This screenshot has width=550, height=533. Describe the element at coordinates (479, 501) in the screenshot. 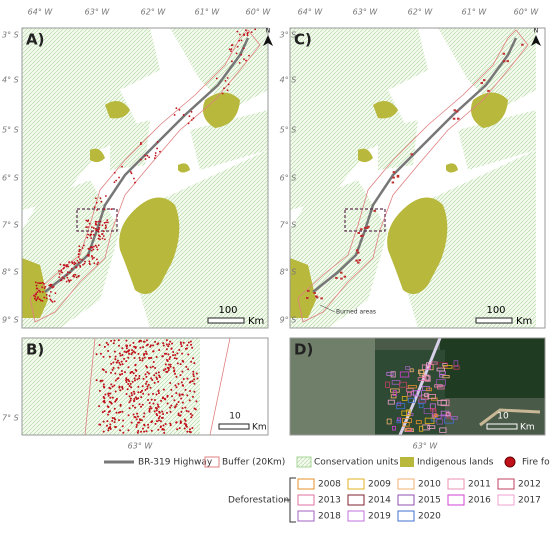

I see `legend-label: 2016` at that location.